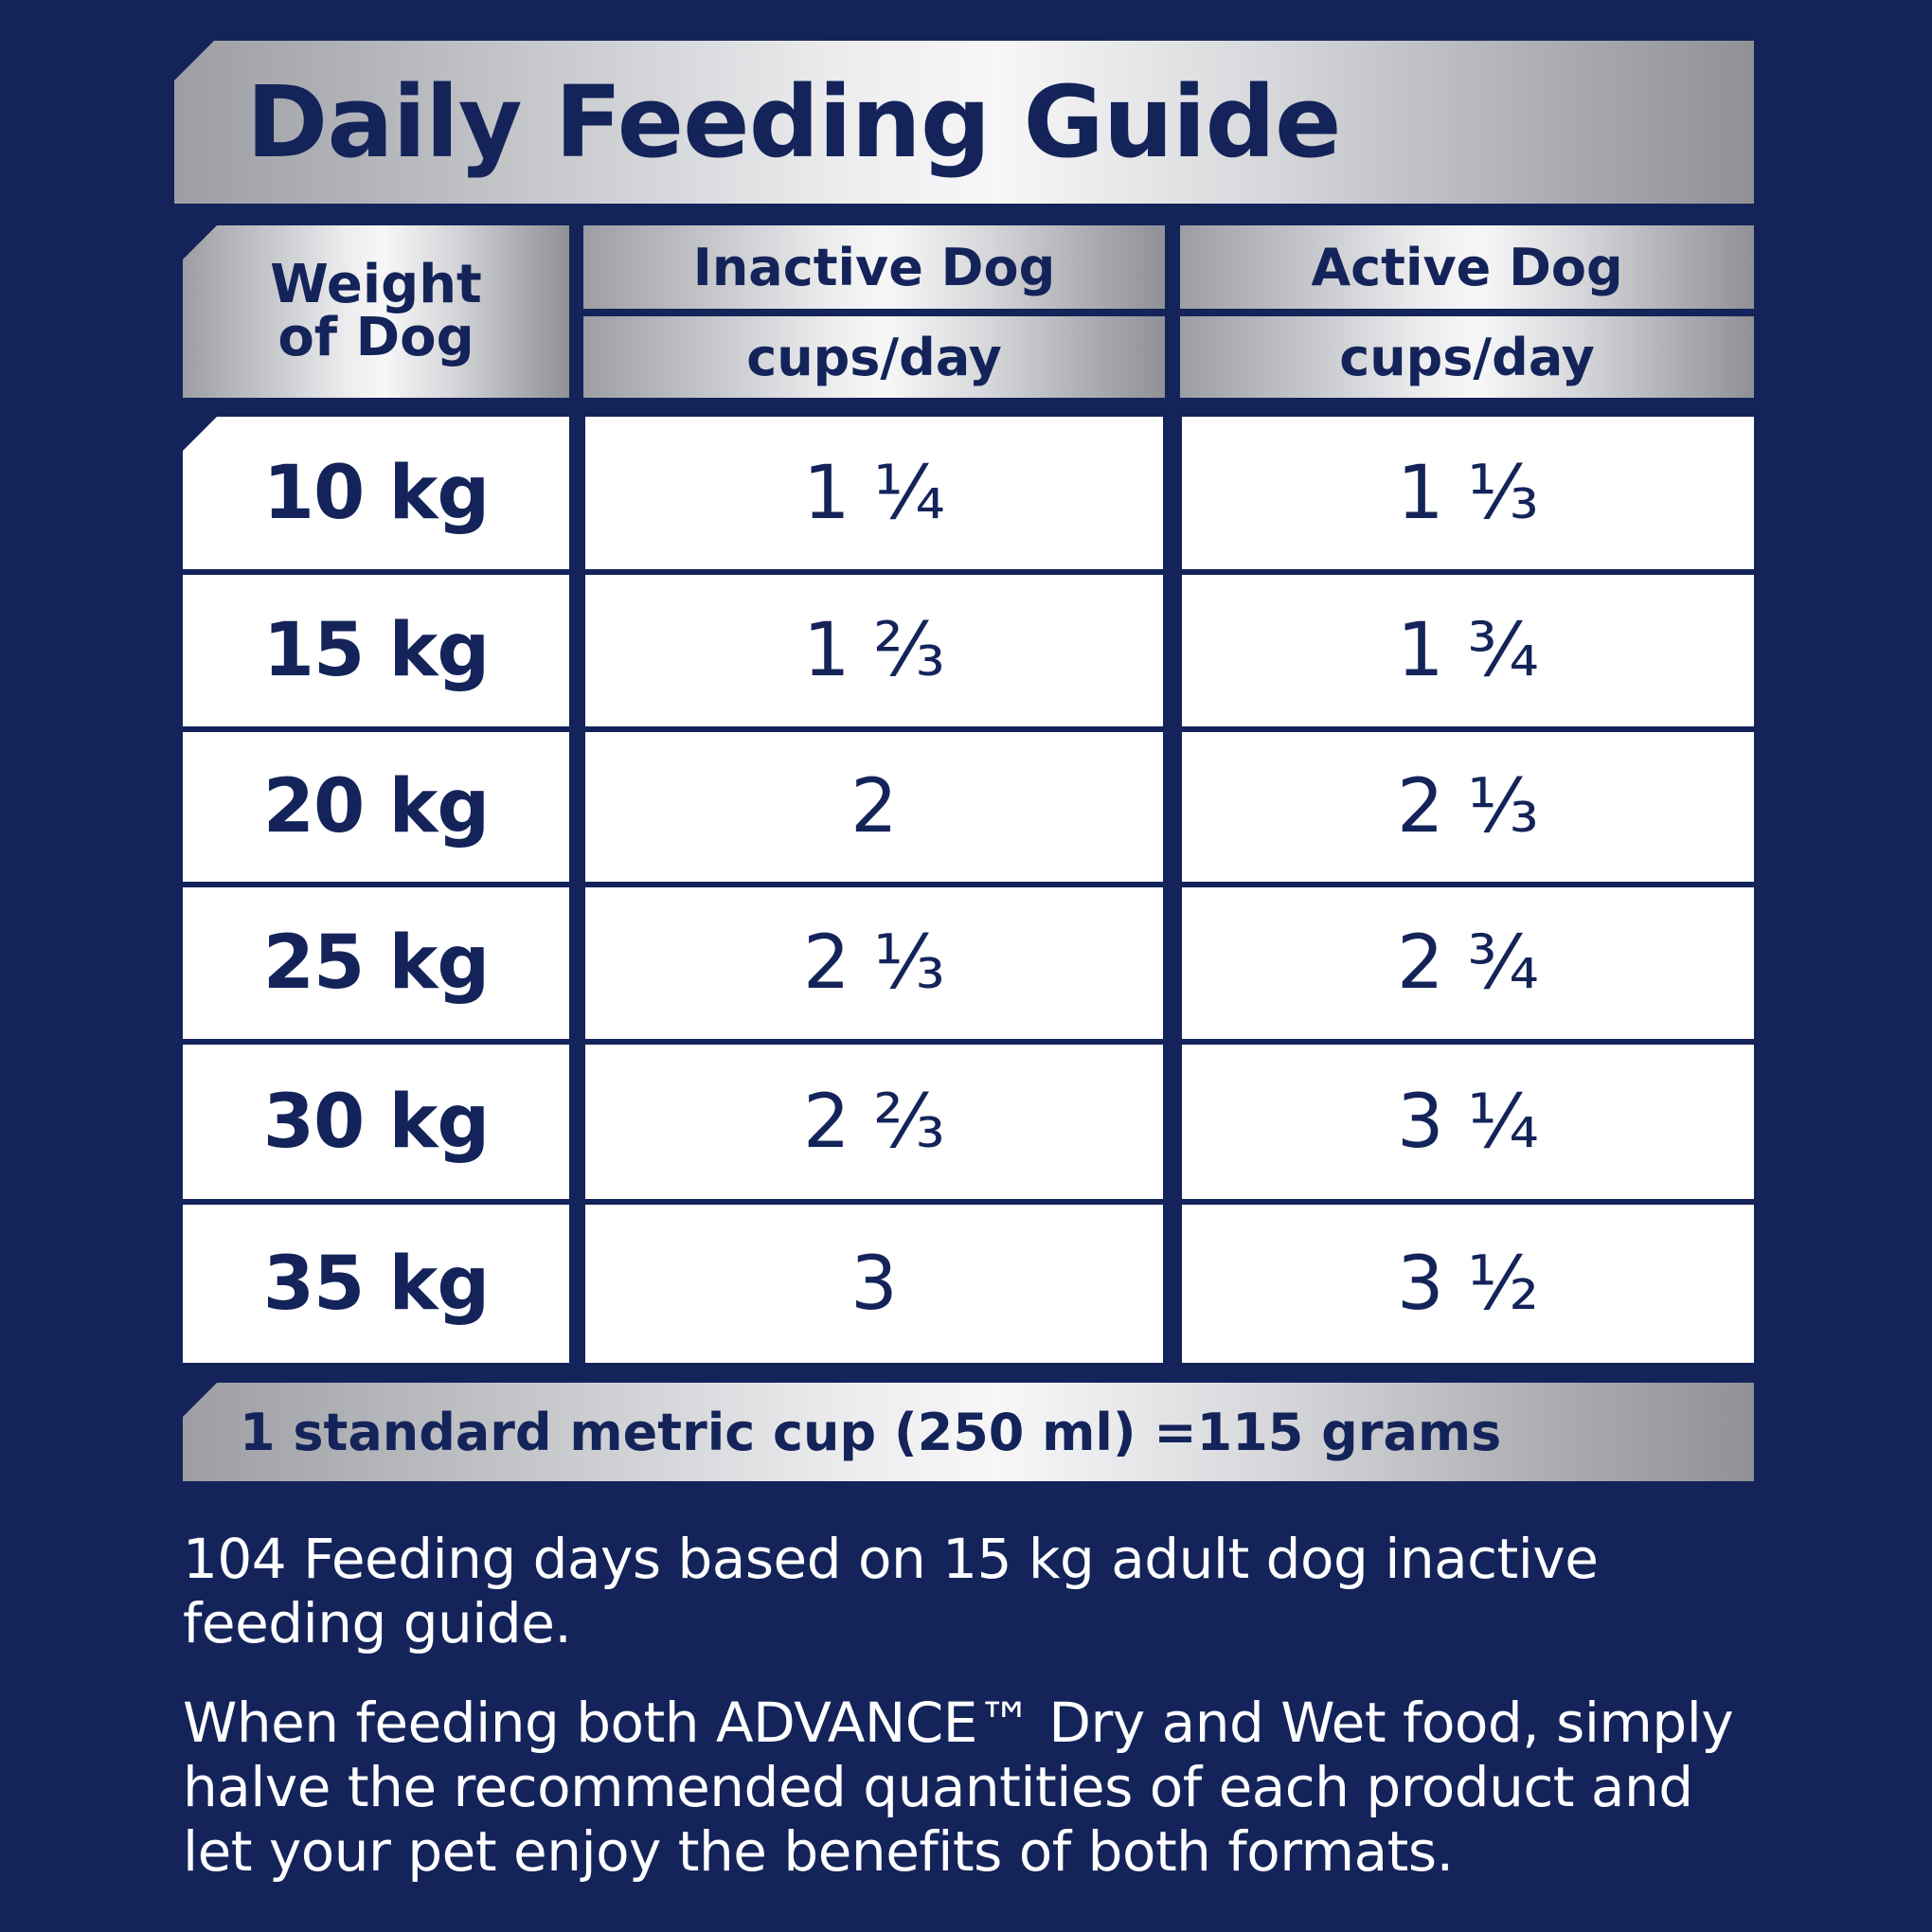  What do you see at coordinates (1468, 963) in the screenshot?
I see `table-cell-active: 2 ¾` at bounding box center [1468, 963].